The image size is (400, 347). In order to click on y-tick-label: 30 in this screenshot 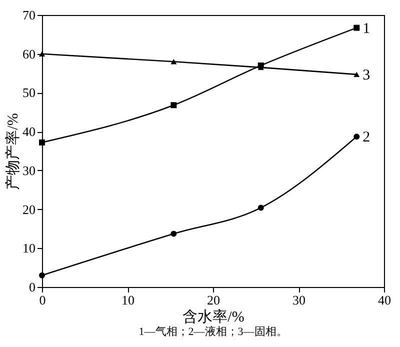, I will do `click(29, 170)`.